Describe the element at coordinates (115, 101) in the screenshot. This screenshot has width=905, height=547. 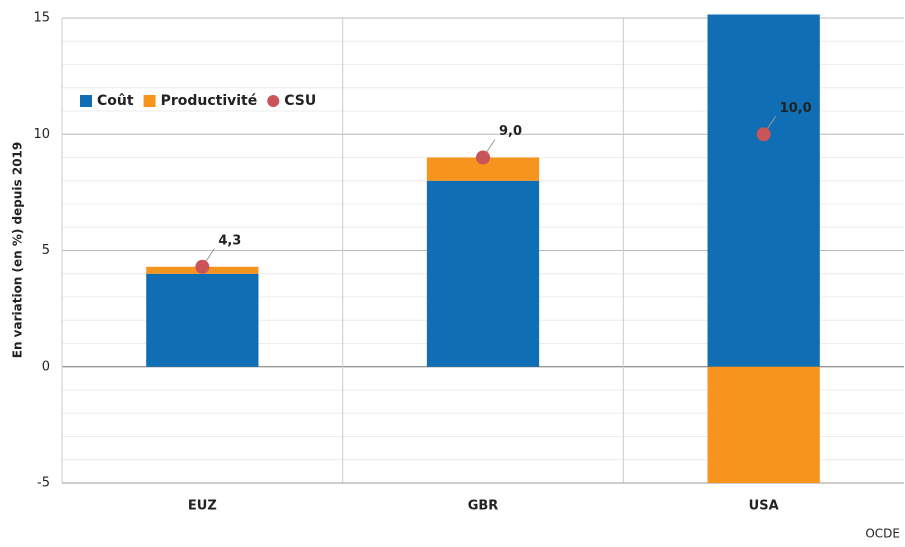
I see `legend-label: Coût` at that location.